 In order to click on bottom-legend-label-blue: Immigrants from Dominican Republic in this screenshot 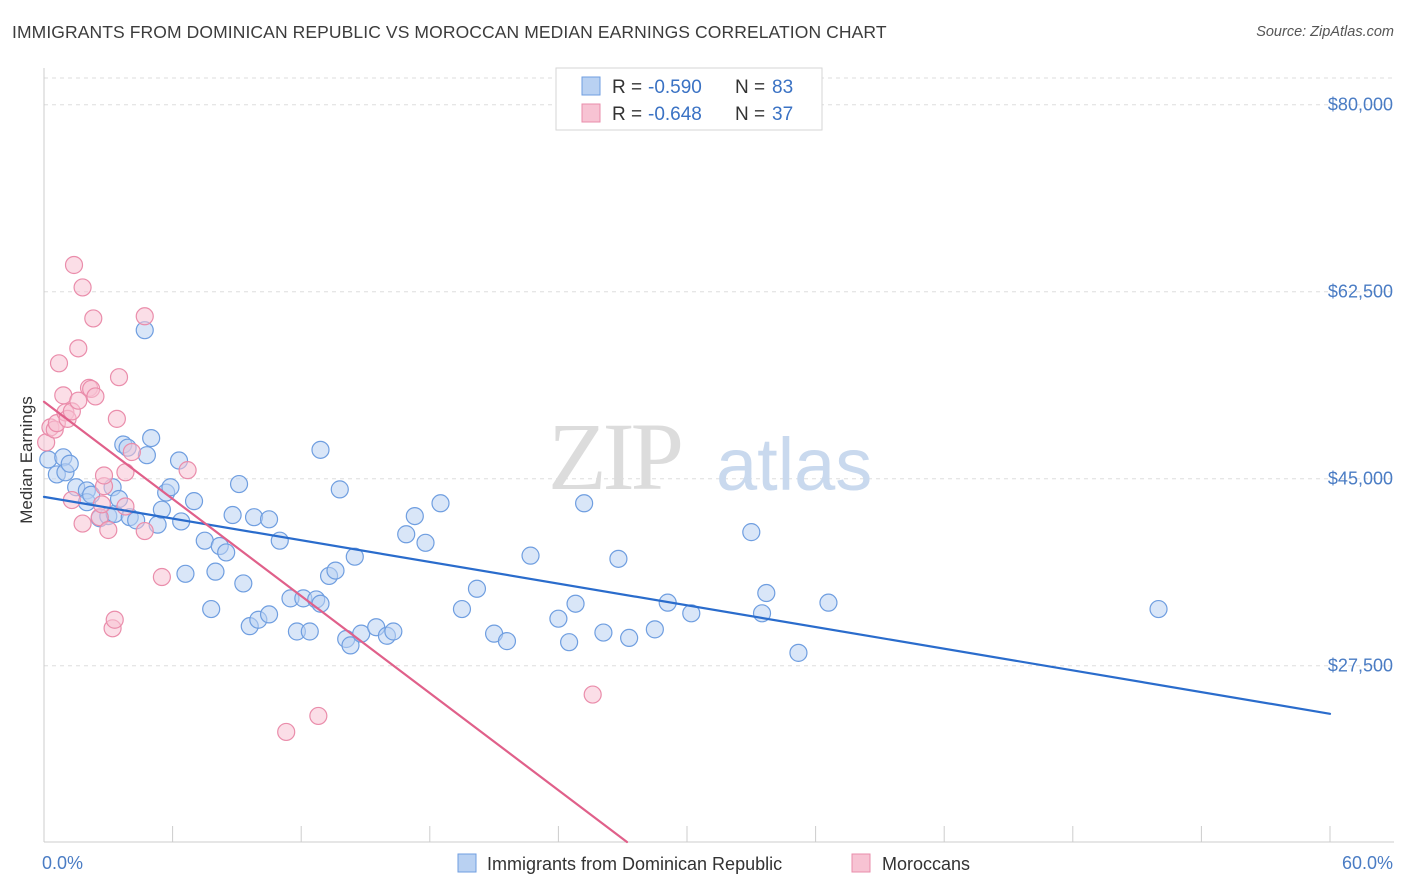, I will do `click(634, 864)`.